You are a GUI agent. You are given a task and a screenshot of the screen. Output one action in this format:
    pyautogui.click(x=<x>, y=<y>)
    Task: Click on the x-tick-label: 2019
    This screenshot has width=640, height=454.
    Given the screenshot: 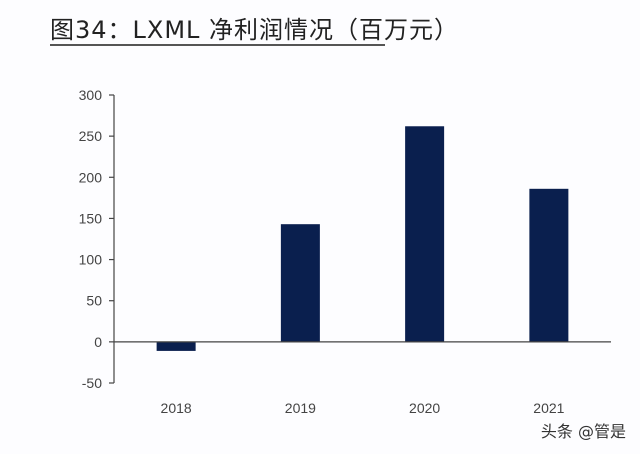 What is the action you would take?
    pyautogui.click(x=300, y=408)
    